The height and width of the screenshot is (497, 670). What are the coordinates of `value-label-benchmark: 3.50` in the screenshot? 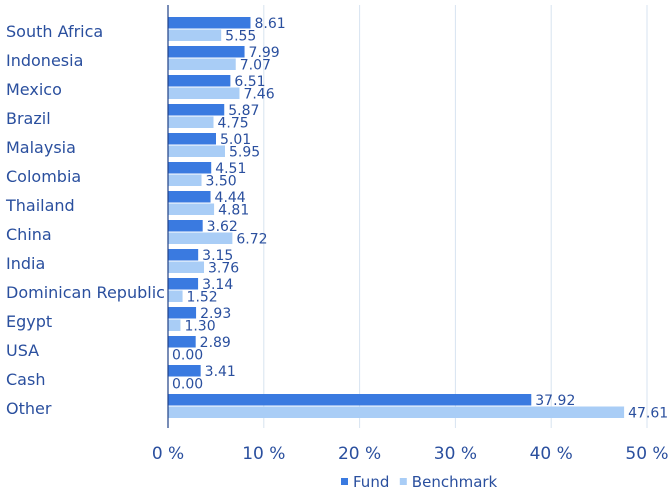 It's located at (221, 182).